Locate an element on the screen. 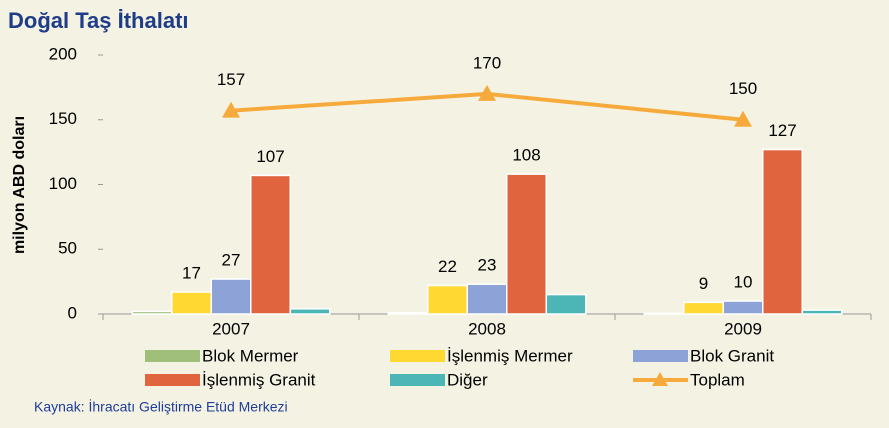 This screenshot has height=428, width=889. data-label: 107 is located at coordinates (270, 156).